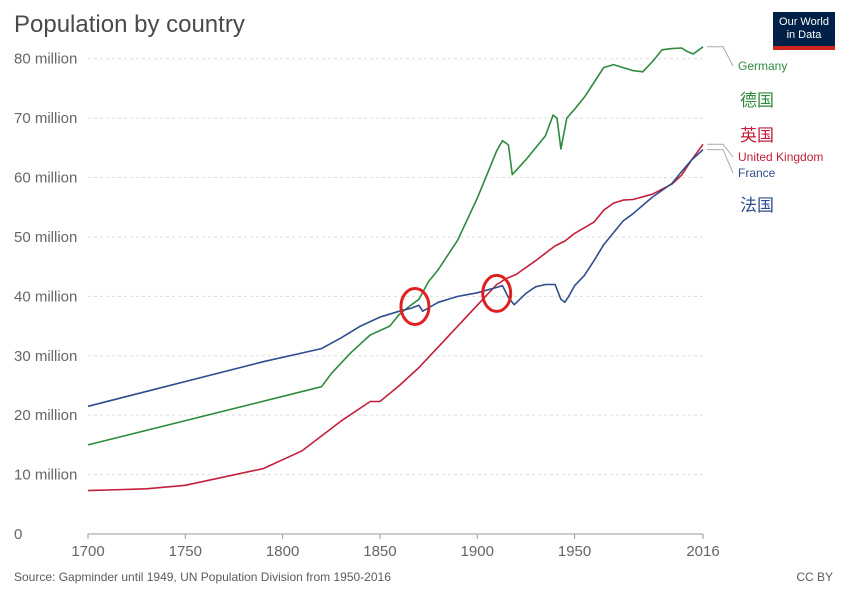  Describe the element at coordinates (129, 24) in the screenshot. I see `chart-title: Population by country` at that location.